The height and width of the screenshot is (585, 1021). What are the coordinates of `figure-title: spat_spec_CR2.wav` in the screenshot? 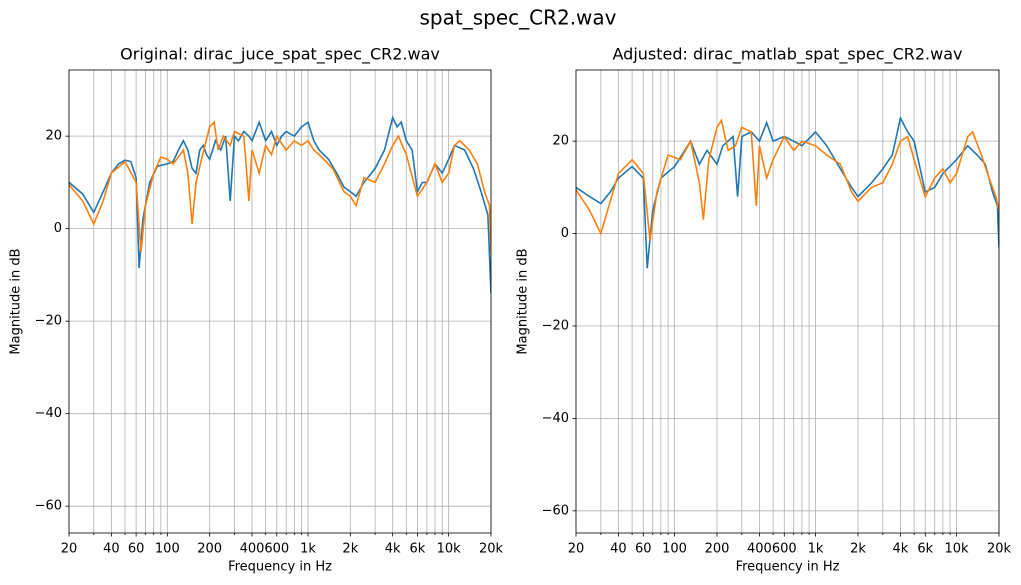 It's located at (517, 18).